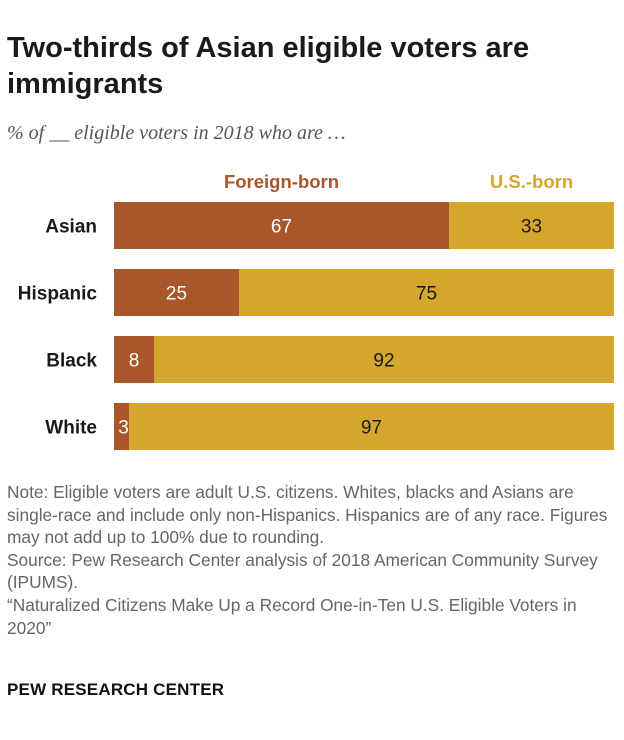 The height and width of the screenshot is (740, 624). I want to click on bar-hispanic-u-s-born, so click(426, 292).